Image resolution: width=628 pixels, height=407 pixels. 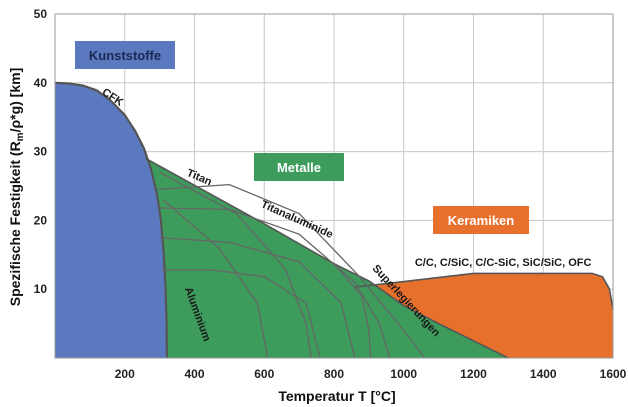 I want to click on x-tick-label: 600, so click(x=264, y=374).